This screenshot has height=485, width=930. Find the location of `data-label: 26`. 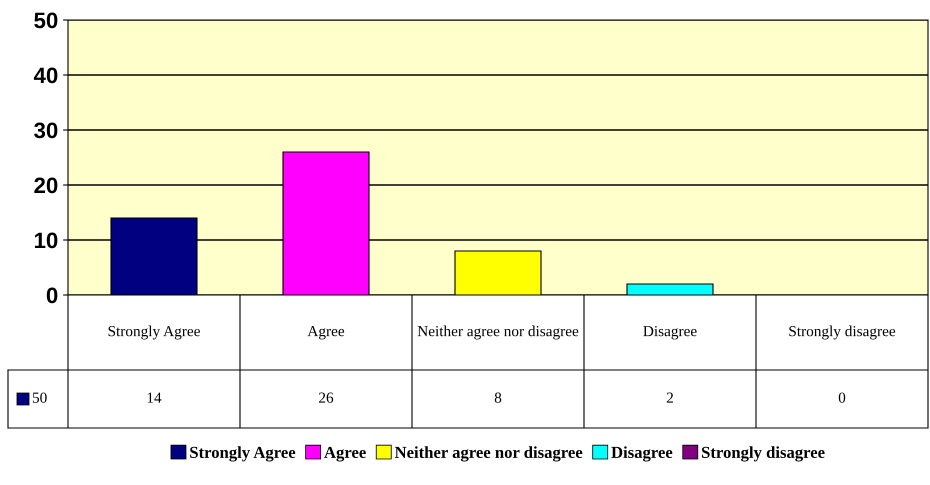

data-label: 26 is located at coordinates (326, 397).